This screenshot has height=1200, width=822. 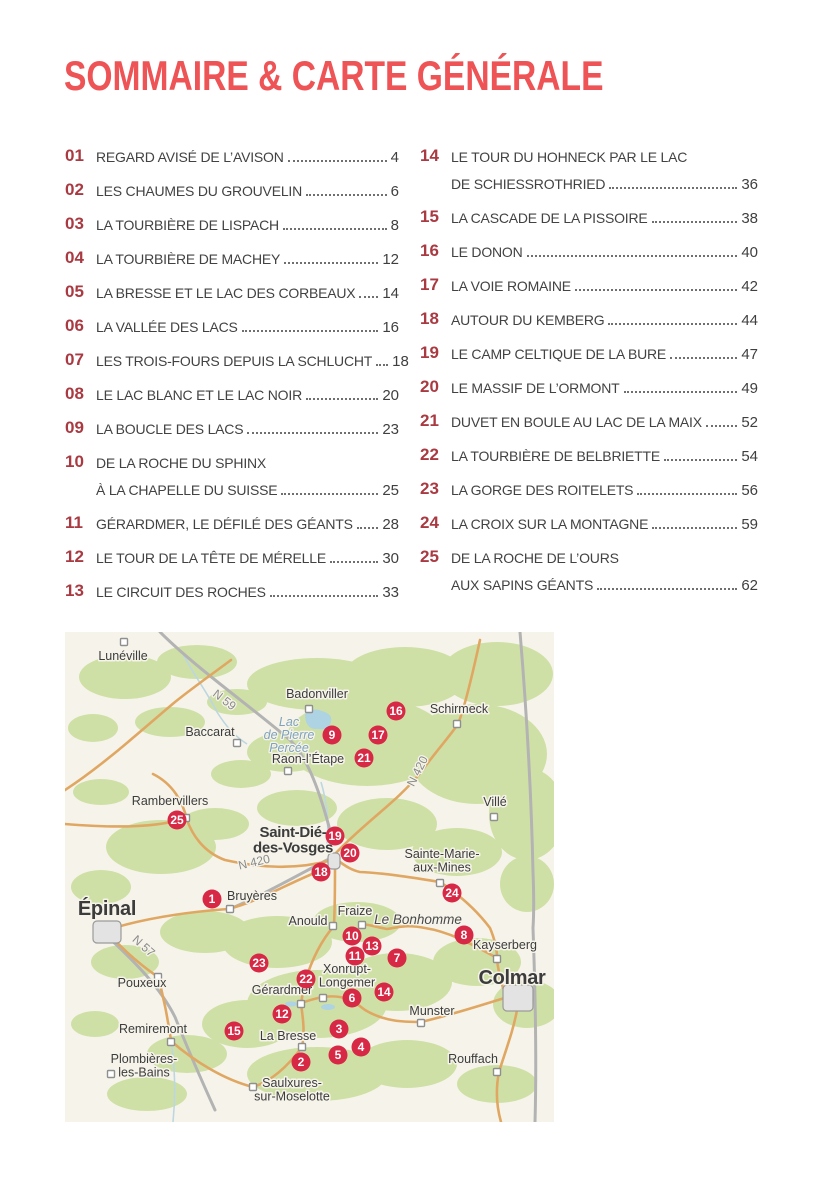 I want to click on toc-entry-number: 25, so click(x=429, y=556).